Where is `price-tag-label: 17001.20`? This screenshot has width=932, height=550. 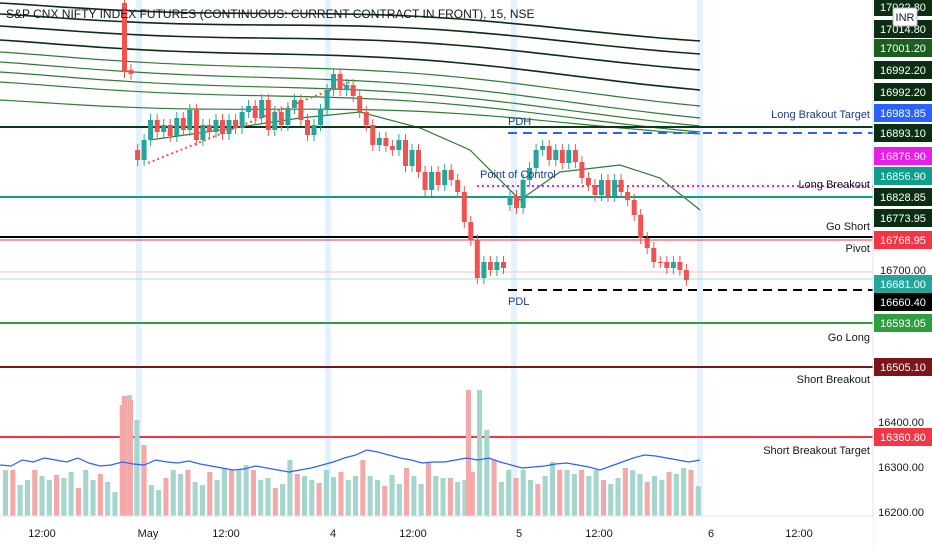
price-tag-label: 17001.20 is located at coordinates (903, 49).